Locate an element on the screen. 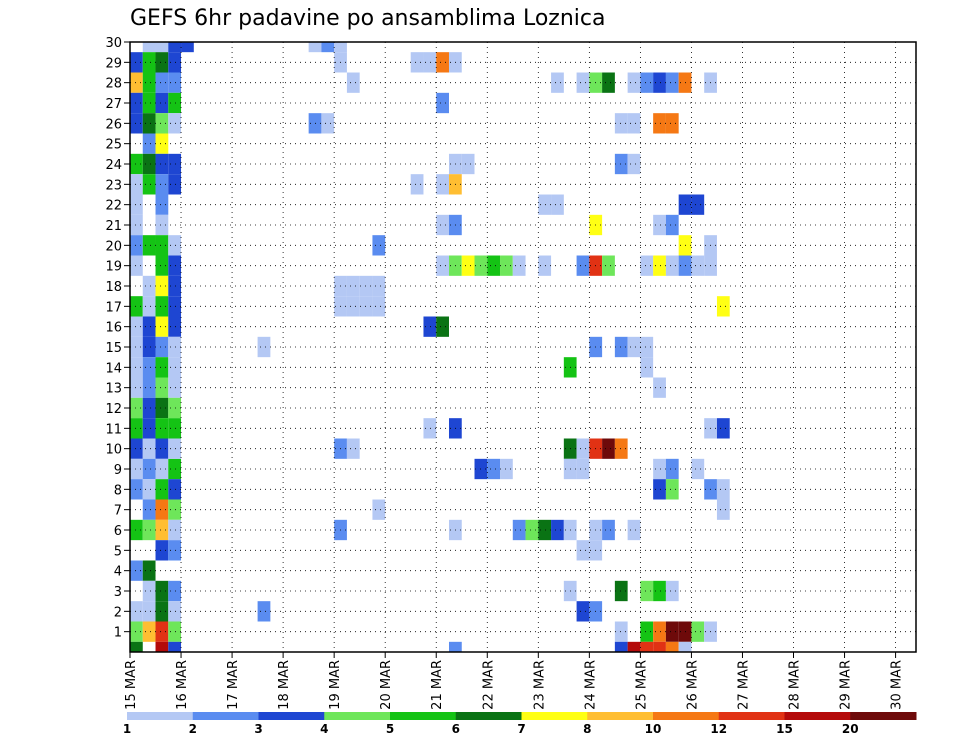 This screenshot has width=960, height=742. x-tick-label: 25 MAR is located at coordinates (641, 685).